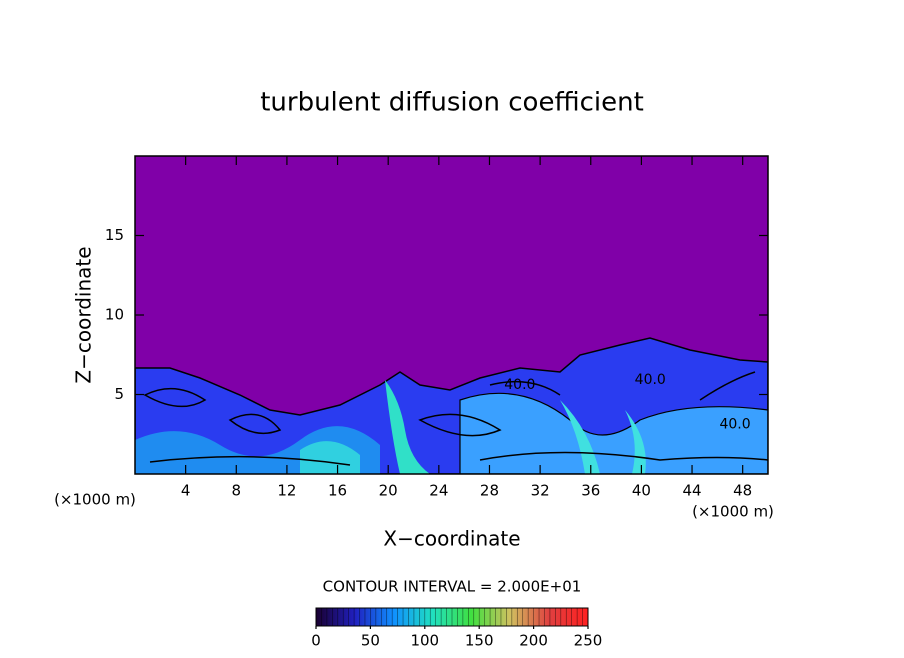  What do you see at coordinates (388, 491) in the screenshot?
I see `x-tick-label: 20` at bounding box center [388, 491].